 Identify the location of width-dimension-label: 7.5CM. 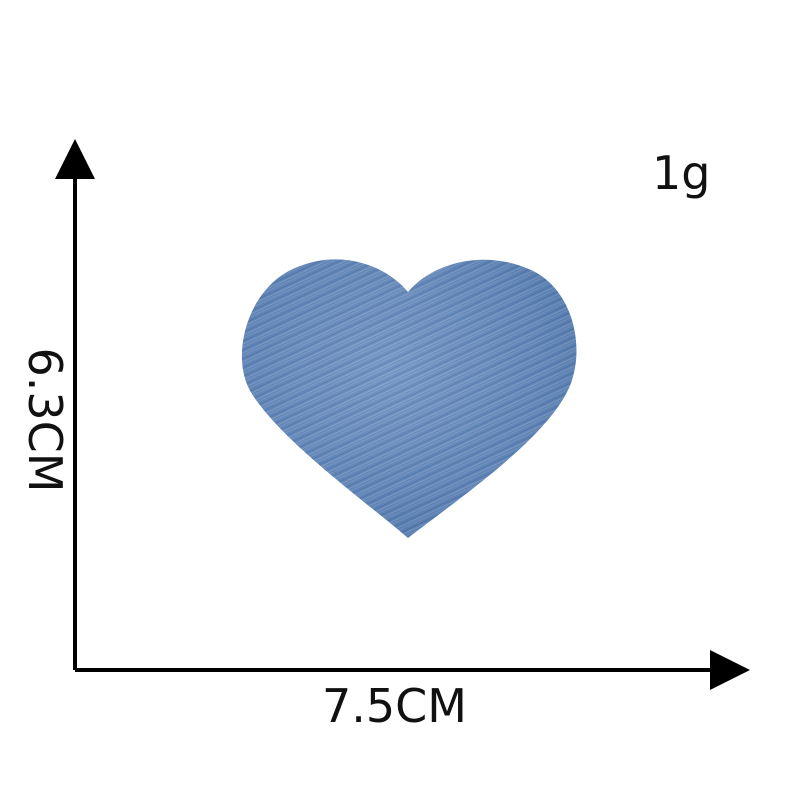
(394, 706).